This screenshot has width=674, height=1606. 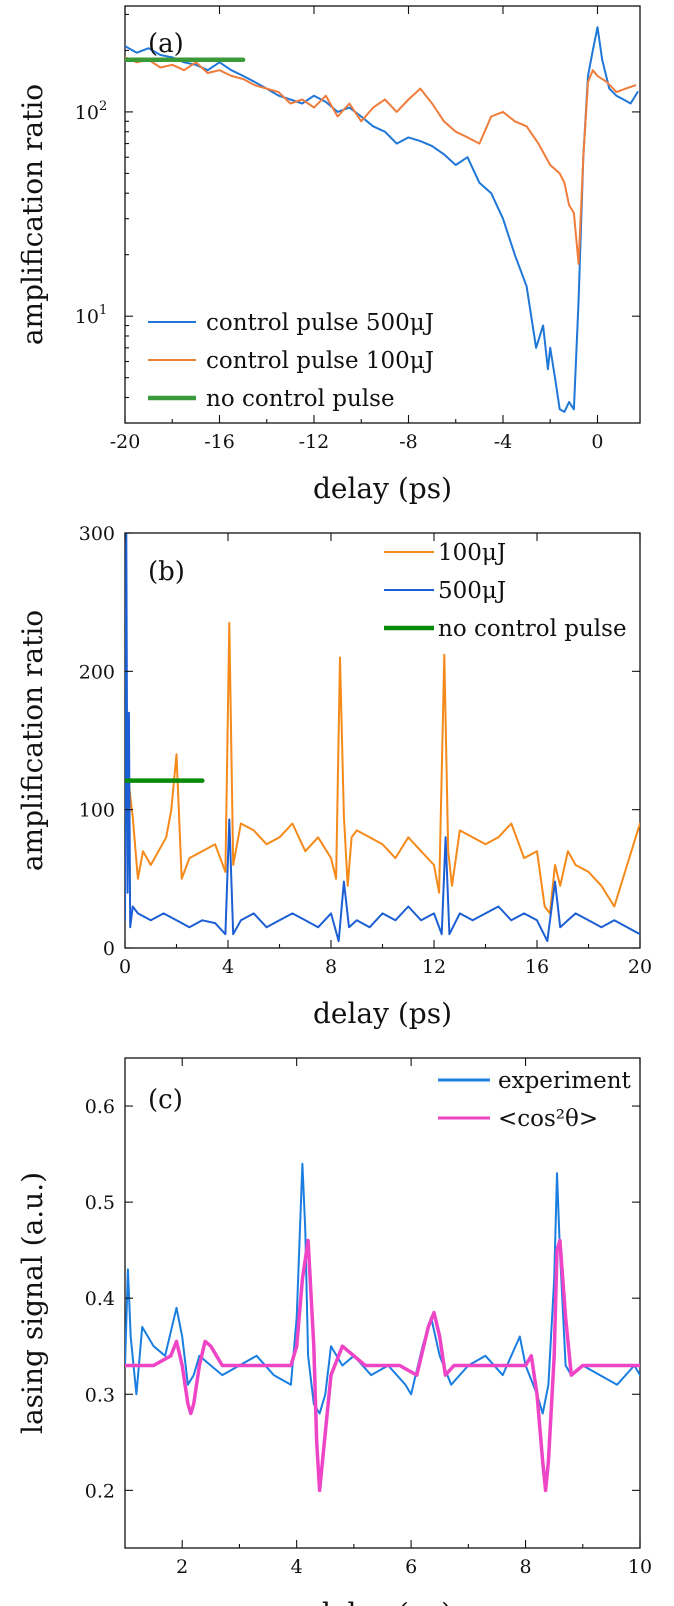 What do you see at coordinates (100, 1203) in the screenshot?
I see `y-tick-label: 0.5` at bounding box center [100, 1203].